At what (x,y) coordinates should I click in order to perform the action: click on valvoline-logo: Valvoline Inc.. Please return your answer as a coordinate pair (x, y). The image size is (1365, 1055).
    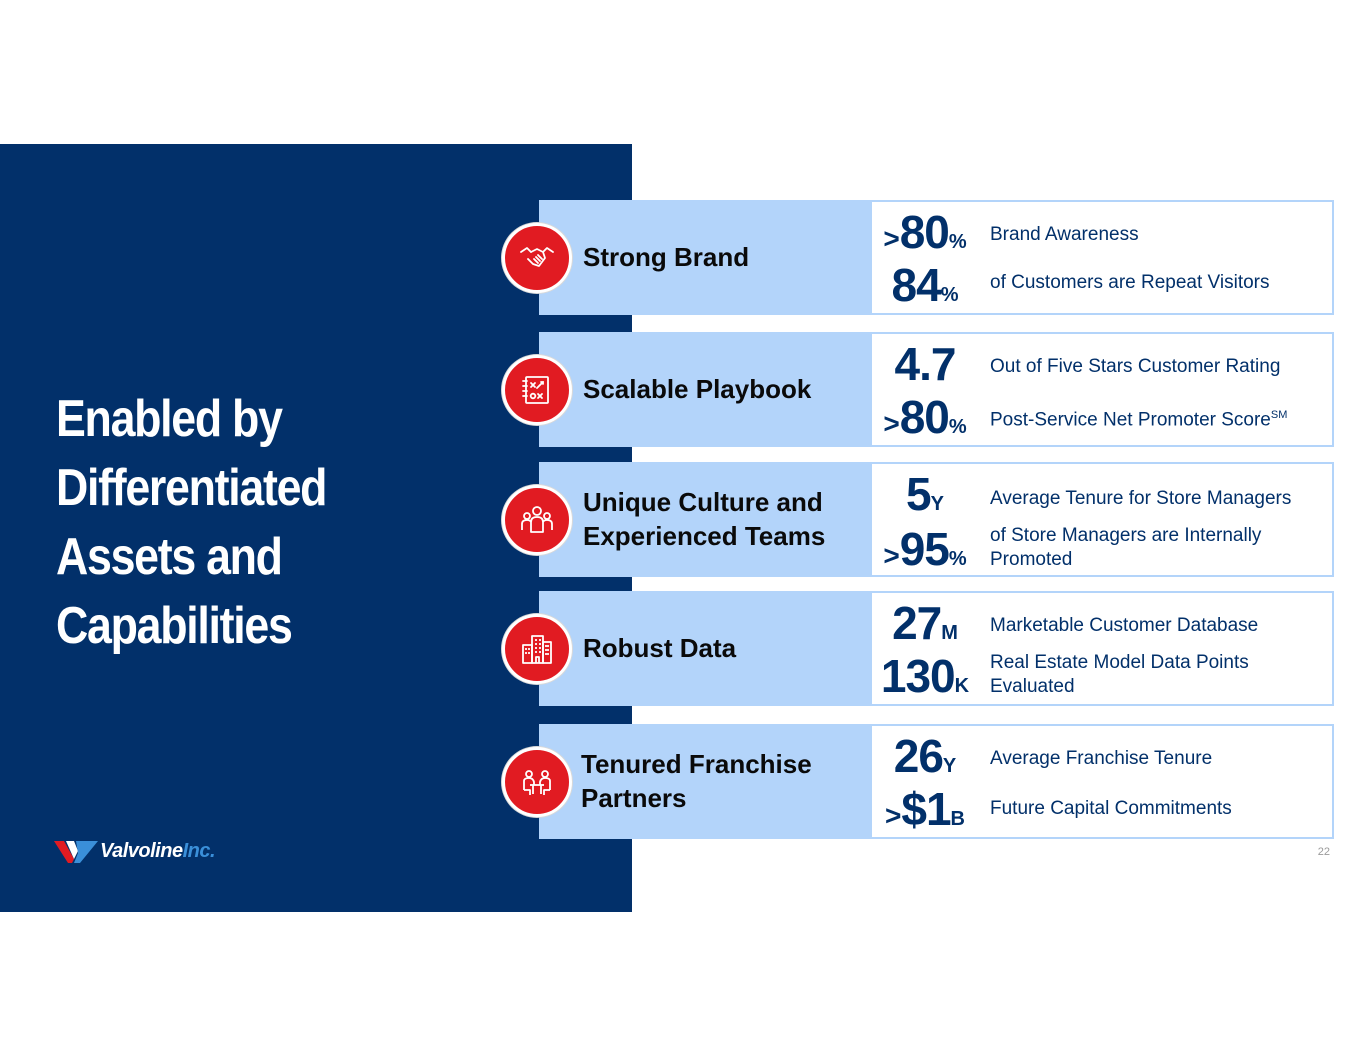
    Looking at the image, I should click on (135, 851).